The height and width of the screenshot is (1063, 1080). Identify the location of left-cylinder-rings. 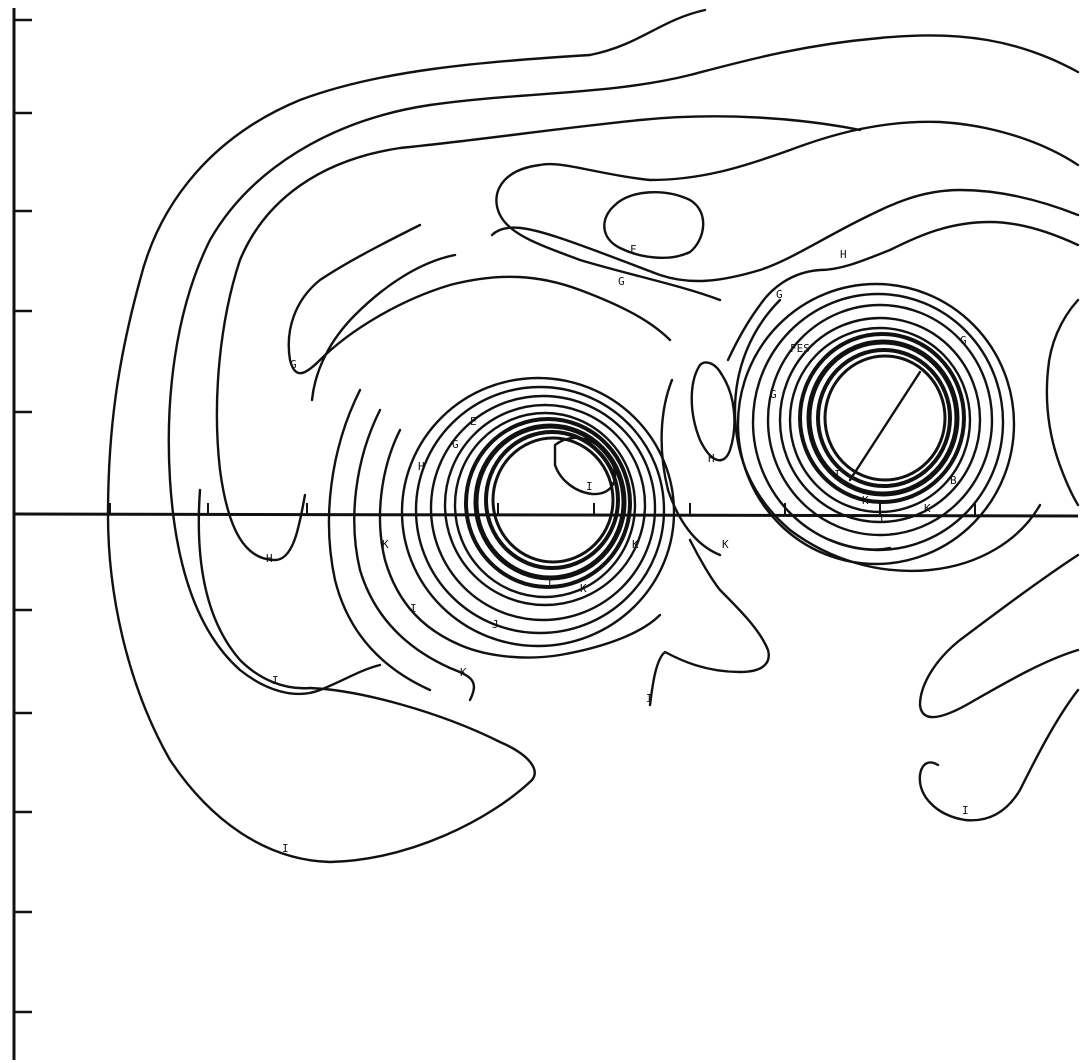
(501, 539).